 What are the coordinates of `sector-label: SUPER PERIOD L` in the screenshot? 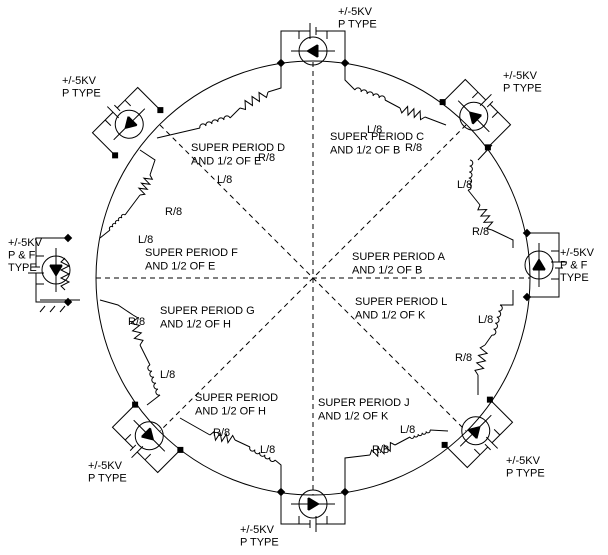 It's located at (401, 302).